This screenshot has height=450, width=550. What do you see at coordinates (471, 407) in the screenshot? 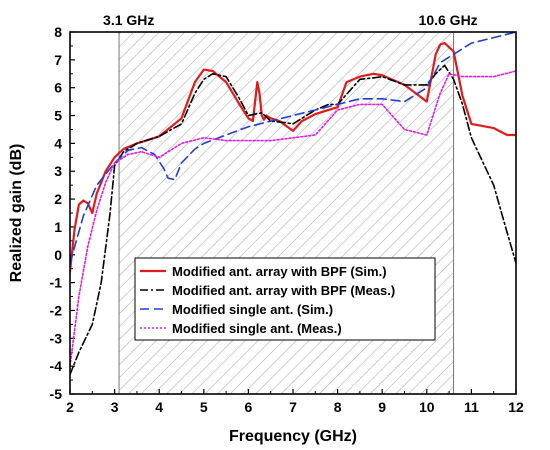
I see `x-tick-label: 11` at bounding box center [471, 407].